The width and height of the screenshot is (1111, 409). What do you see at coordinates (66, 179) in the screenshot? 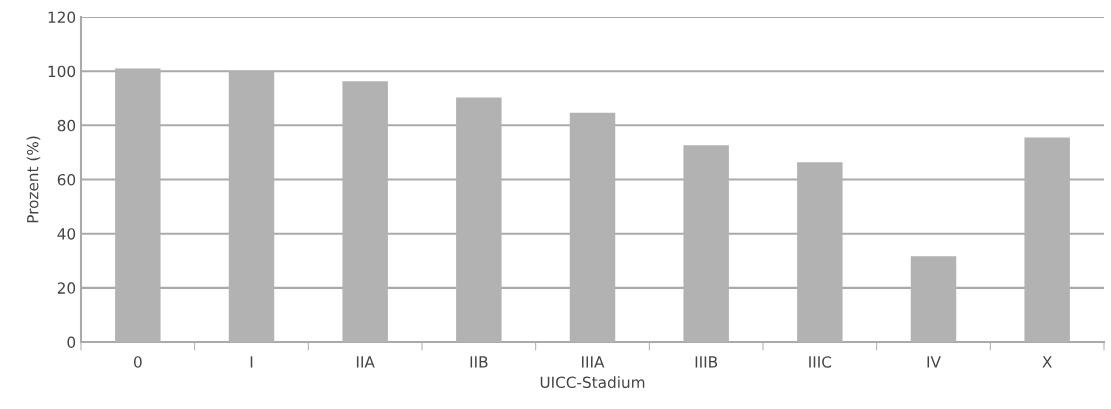
I see `y-tick-label: 60` at bounding box center [66, 179].